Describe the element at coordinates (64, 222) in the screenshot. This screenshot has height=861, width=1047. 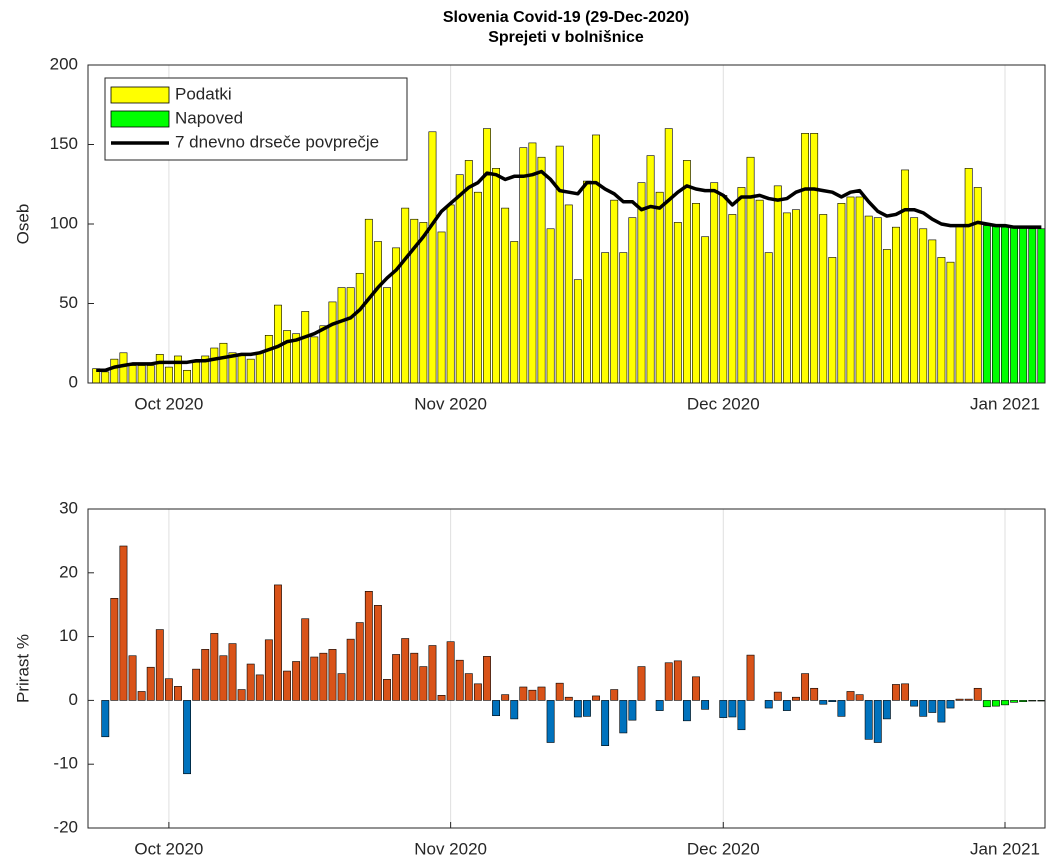
I see `y-tick-label: 100` at that location.